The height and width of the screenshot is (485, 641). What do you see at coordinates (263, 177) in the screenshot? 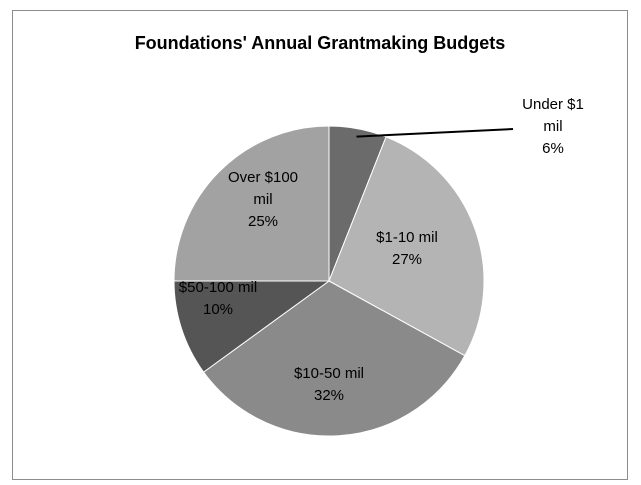
I see `slice-name-4: Over $100` at bounding box center [263, 177].